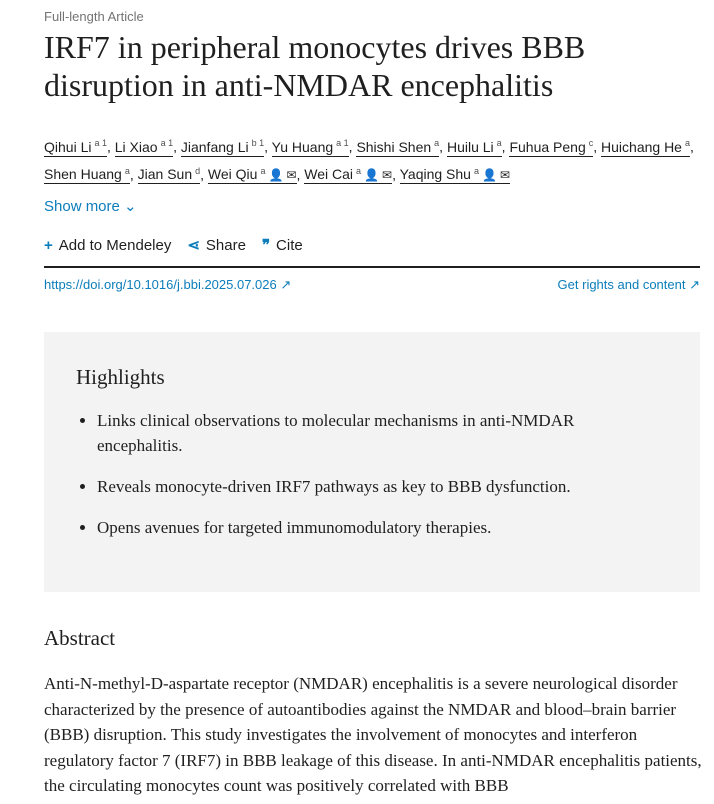 This screenshot has height=804, width=714. What do you see at coordinates (289, 245) in the screenshot?
I see `cite-label: Cite` at bounding box center [289, 245].